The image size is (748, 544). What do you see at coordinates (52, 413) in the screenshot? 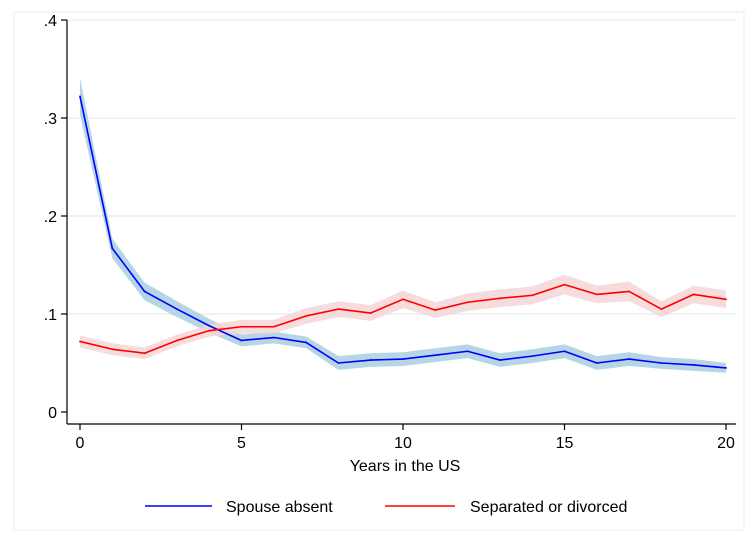
I see `y-tick-label: 0` at bounding box center [52, 413].